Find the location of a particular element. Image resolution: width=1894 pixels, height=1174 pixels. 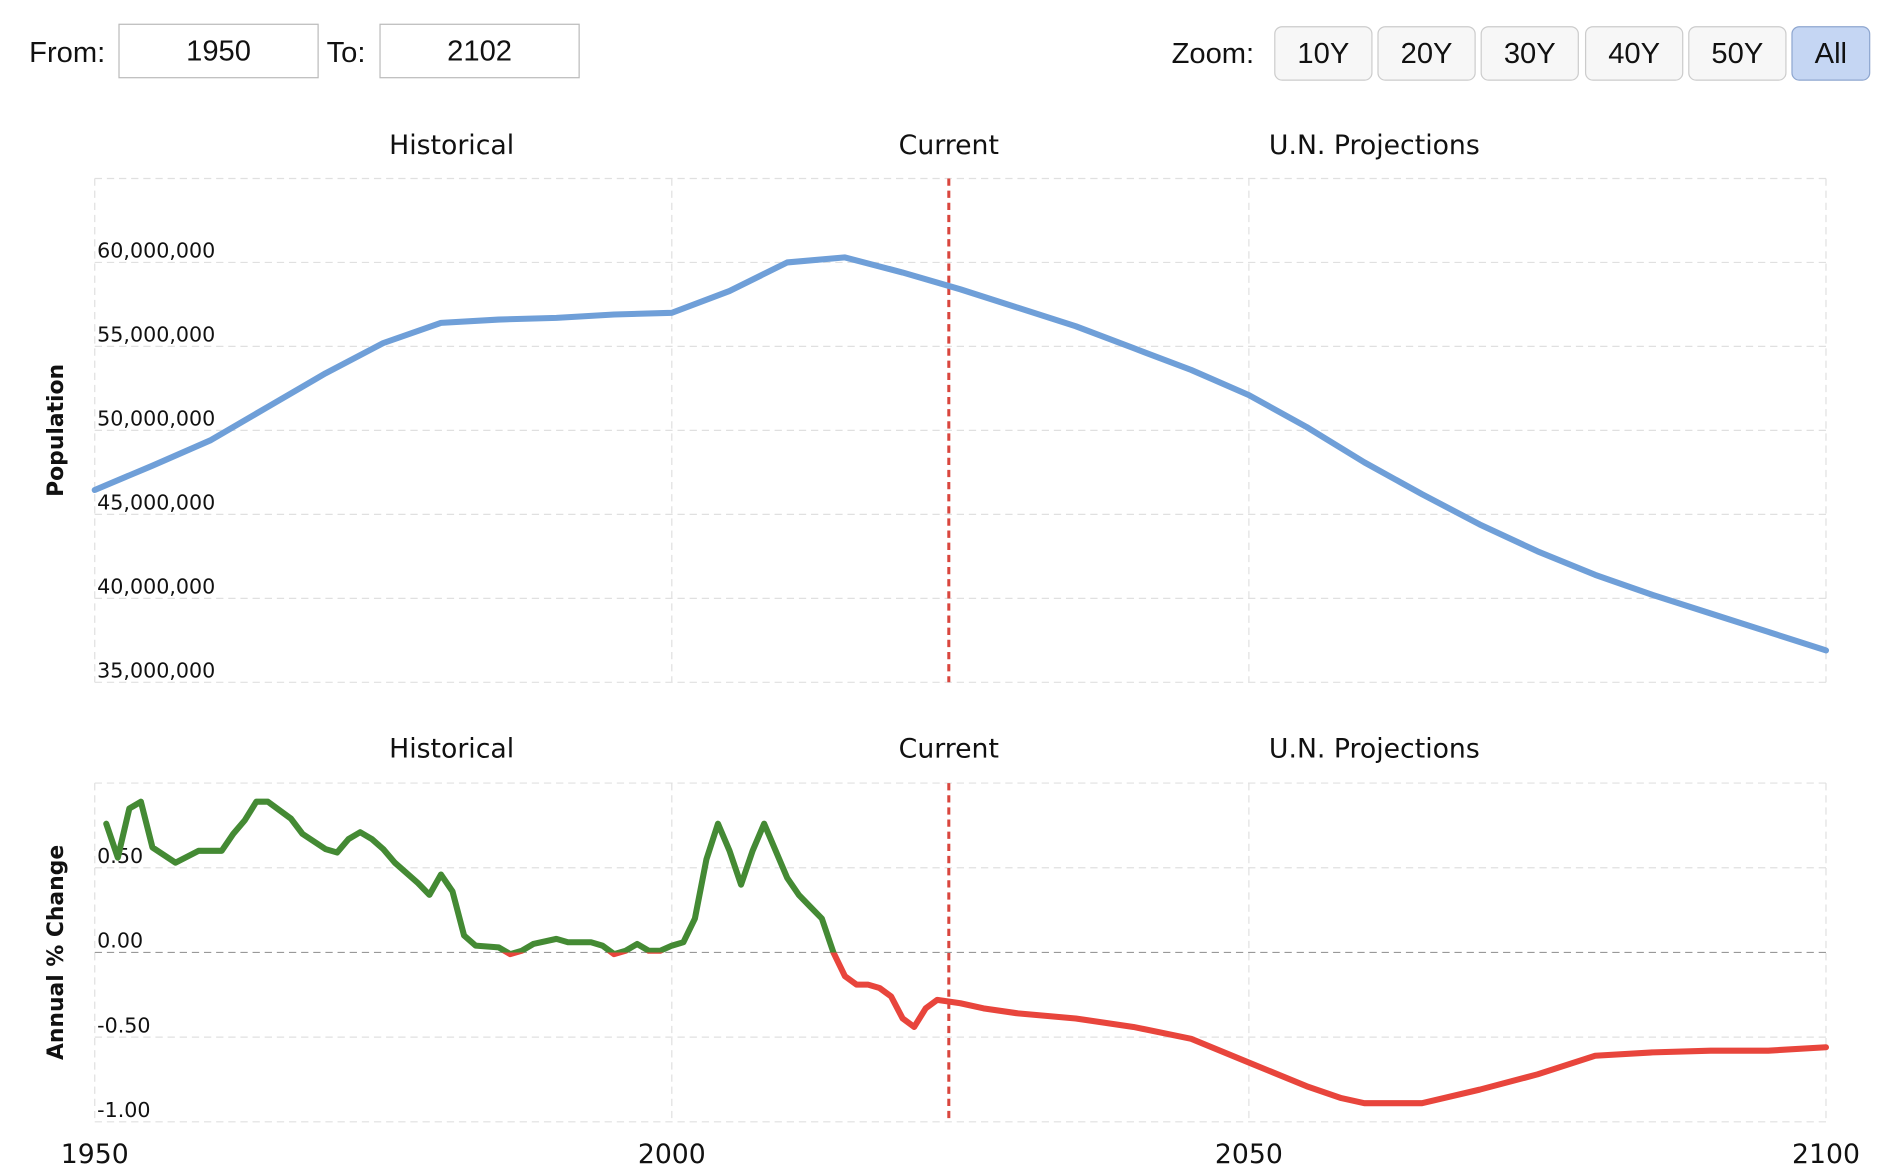

to-label: To: is located at coordinates (346, 53).